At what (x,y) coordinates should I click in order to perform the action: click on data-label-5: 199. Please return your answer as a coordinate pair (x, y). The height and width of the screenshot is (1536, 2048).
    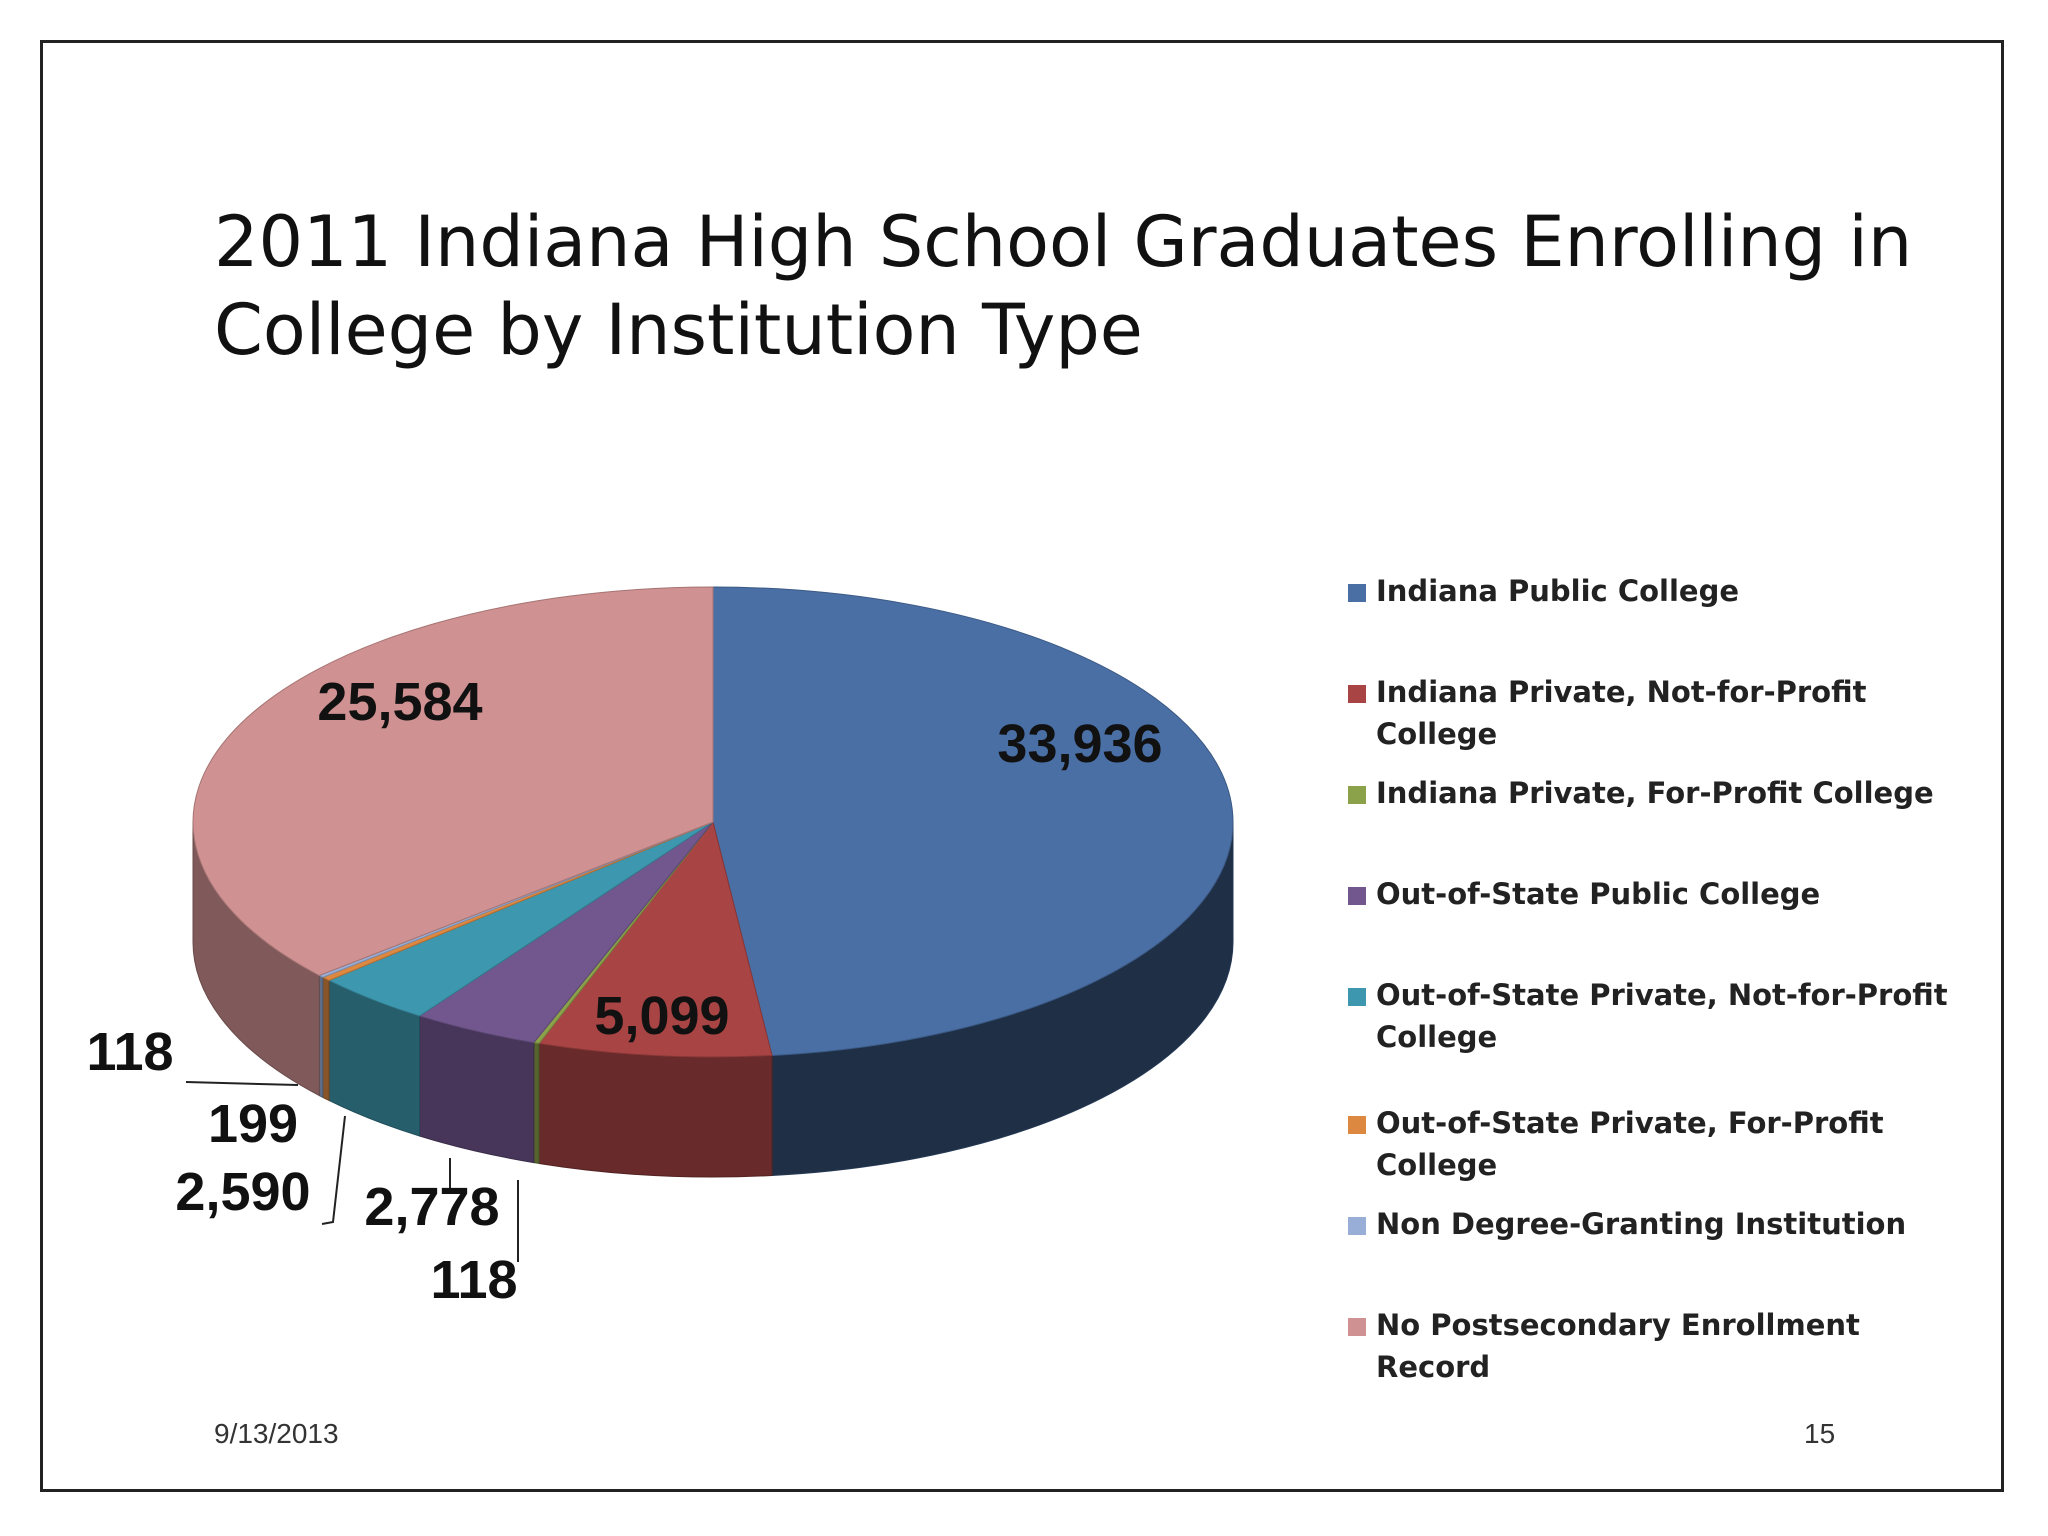
    Looking at the image, I should click on (253, 1124).